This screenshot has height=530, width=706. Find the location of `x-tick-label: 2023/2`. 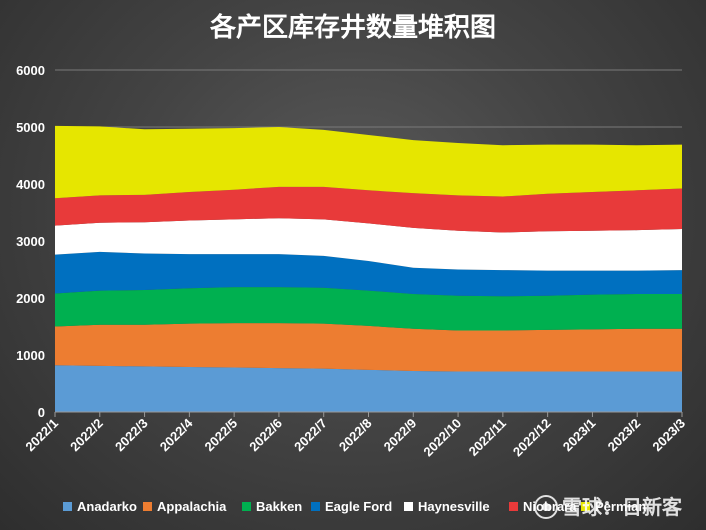

x-tick-label: 2023/2 is located at coordinates (624, 435).